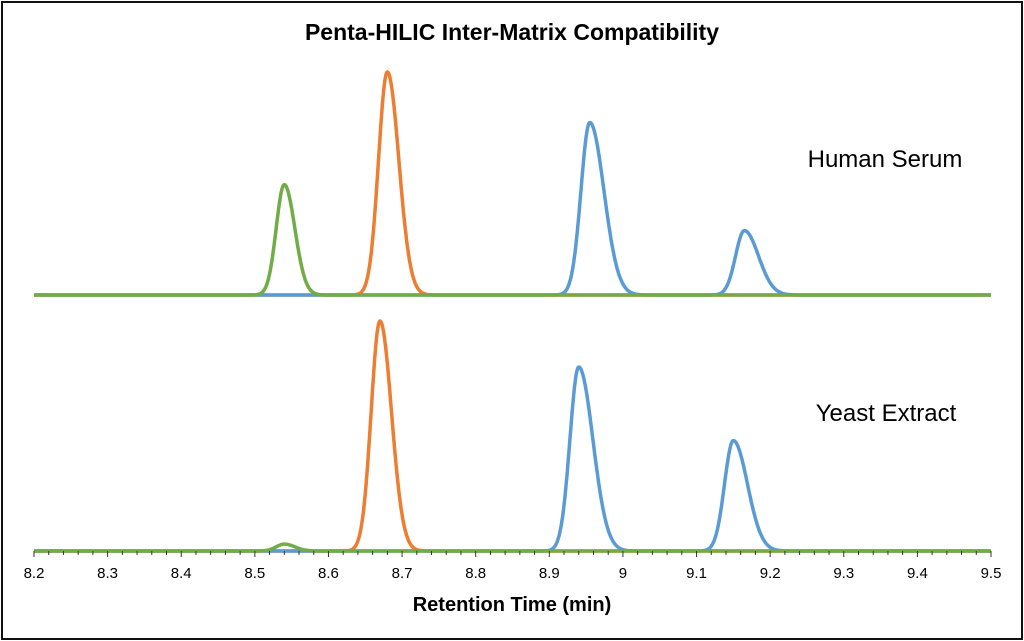 The width and height of the screenshot is (1024, 641). What do you see at coordinates (402, 573) in the screenshot?
I see `x-tick-label: 8.7` at bounding box center [402, 573].